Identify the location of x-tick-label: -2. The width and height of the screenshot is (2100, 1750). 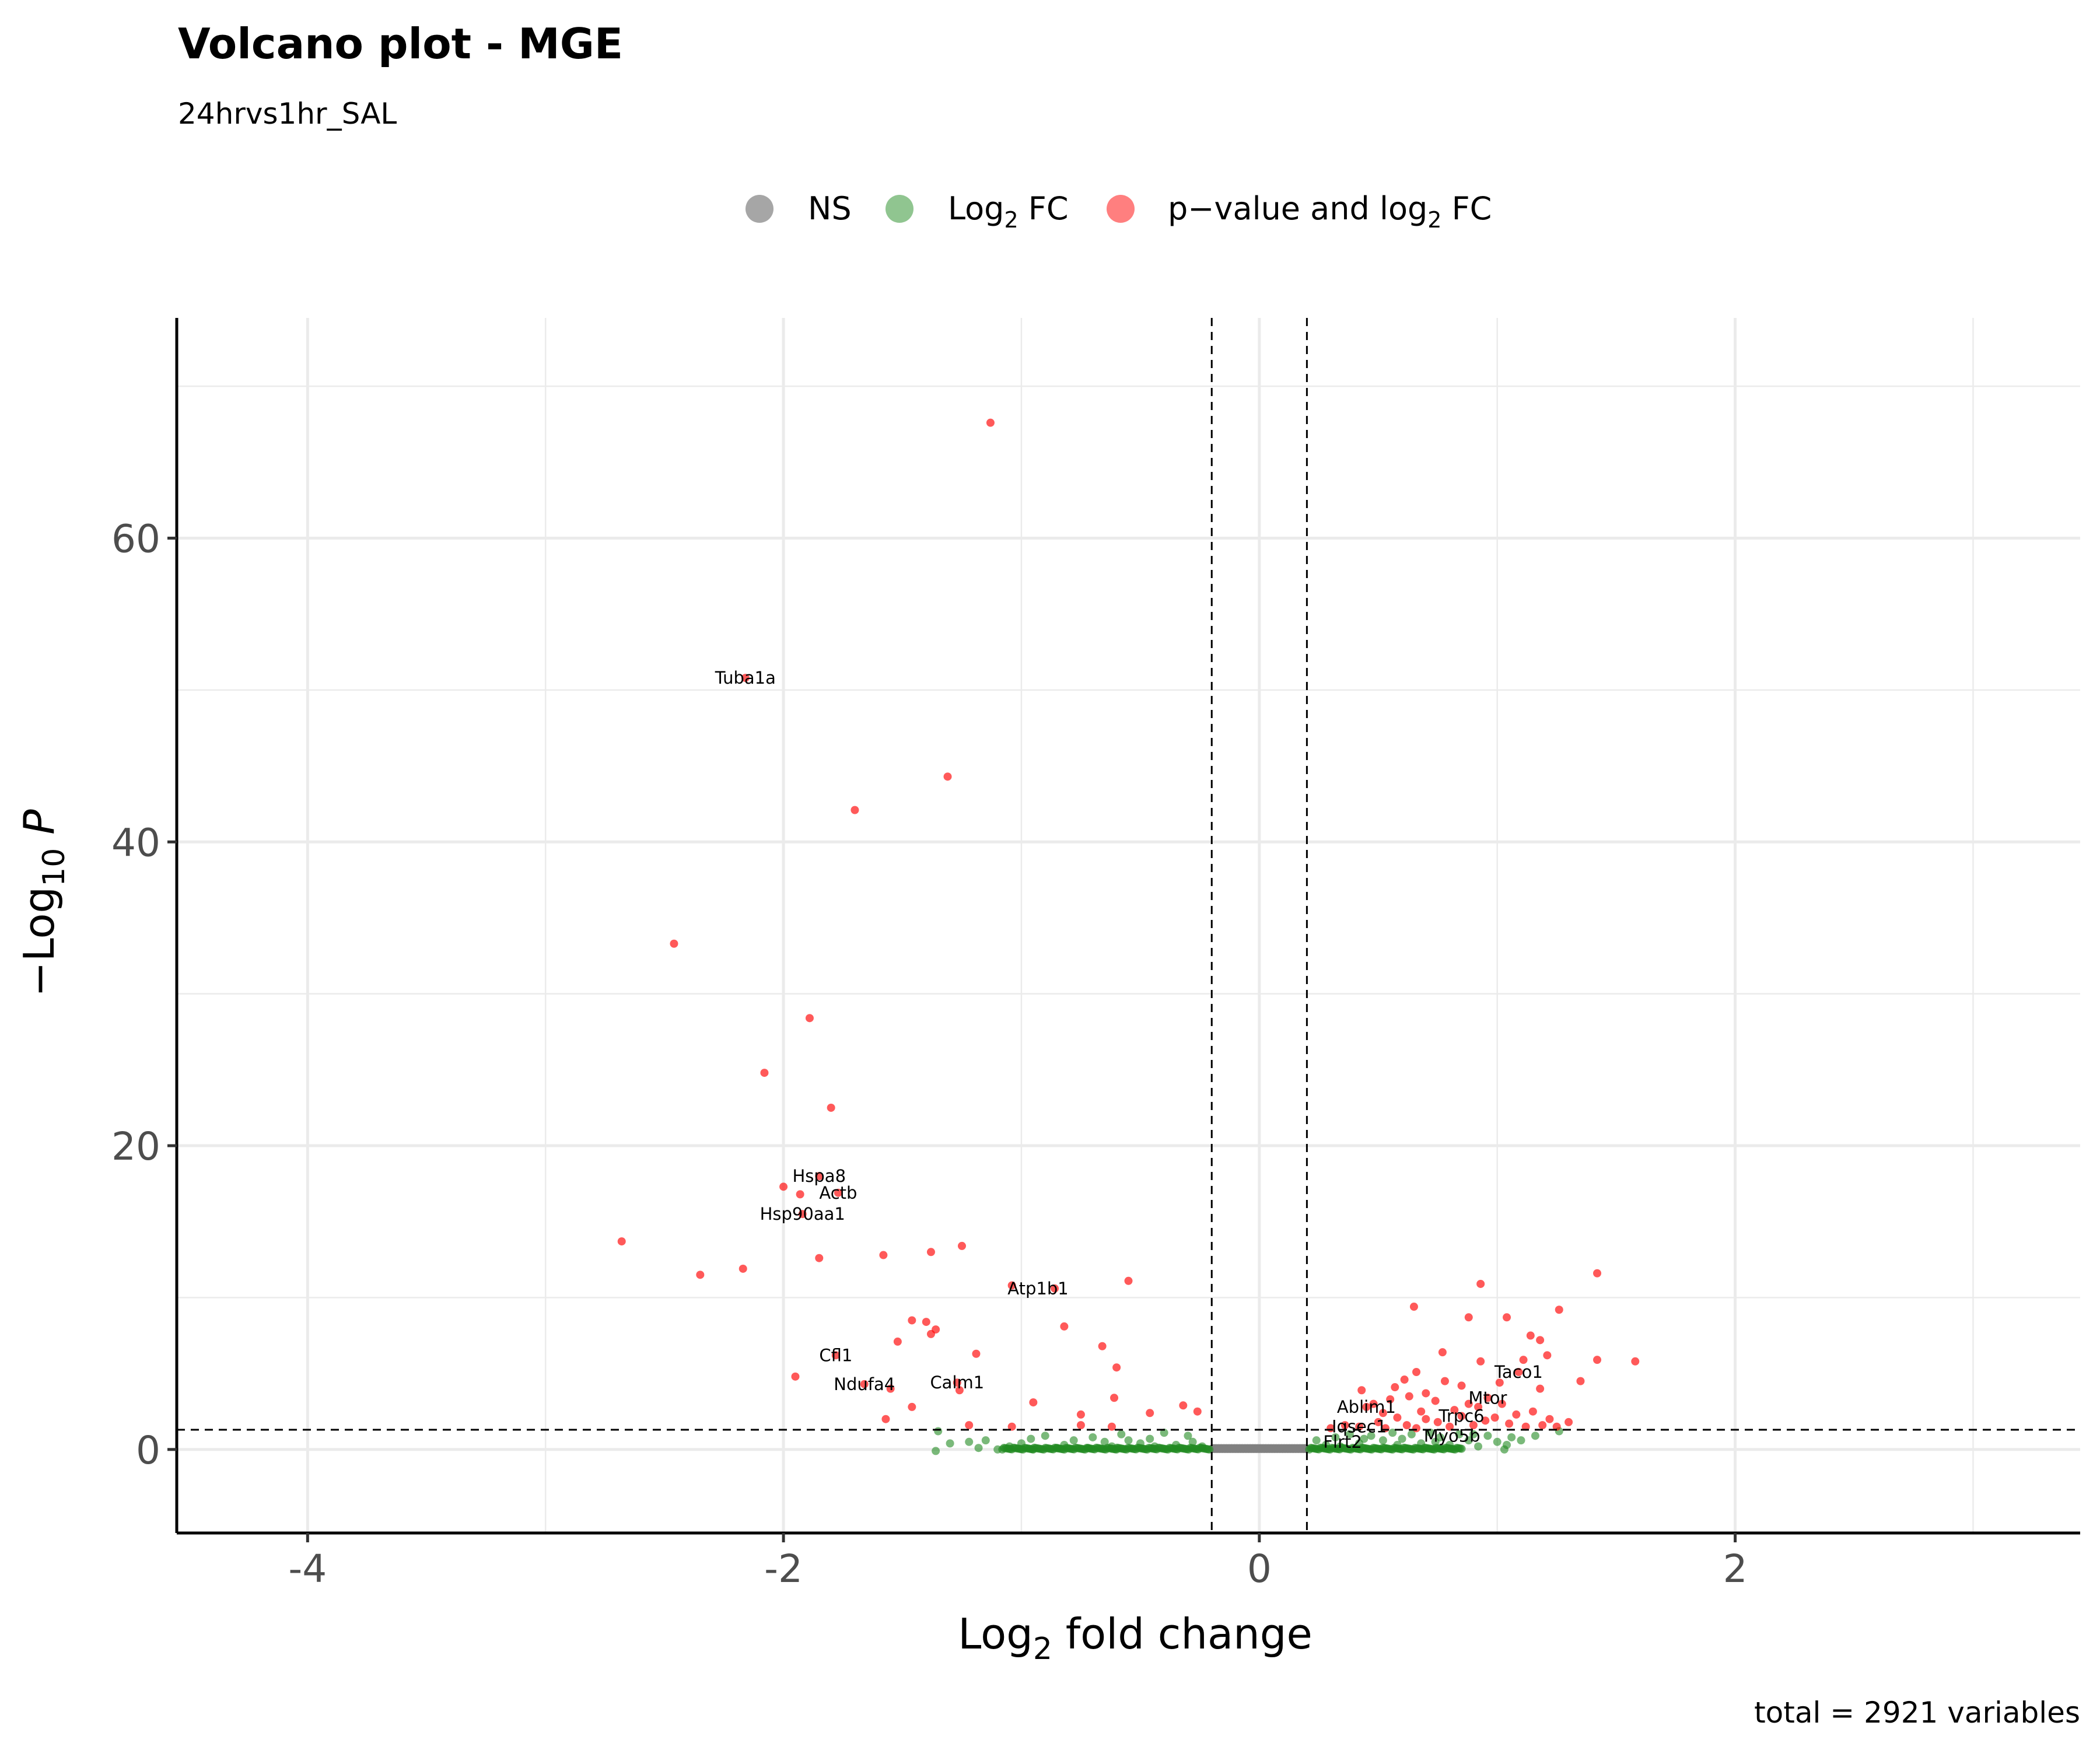
(783, 1568).